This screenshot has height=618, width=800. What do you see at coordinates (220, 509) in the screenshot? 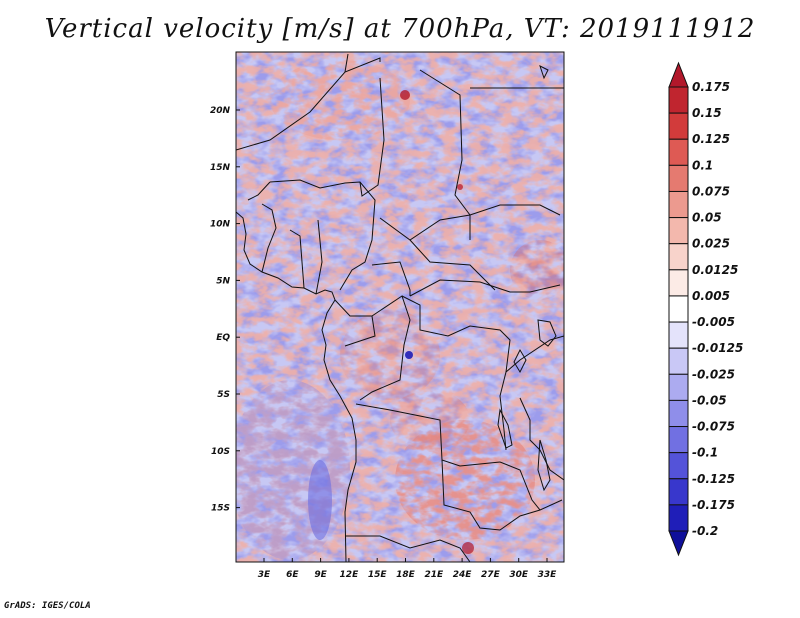
I see `lat-tick-label: 15S` at bounding box center [220, 509].